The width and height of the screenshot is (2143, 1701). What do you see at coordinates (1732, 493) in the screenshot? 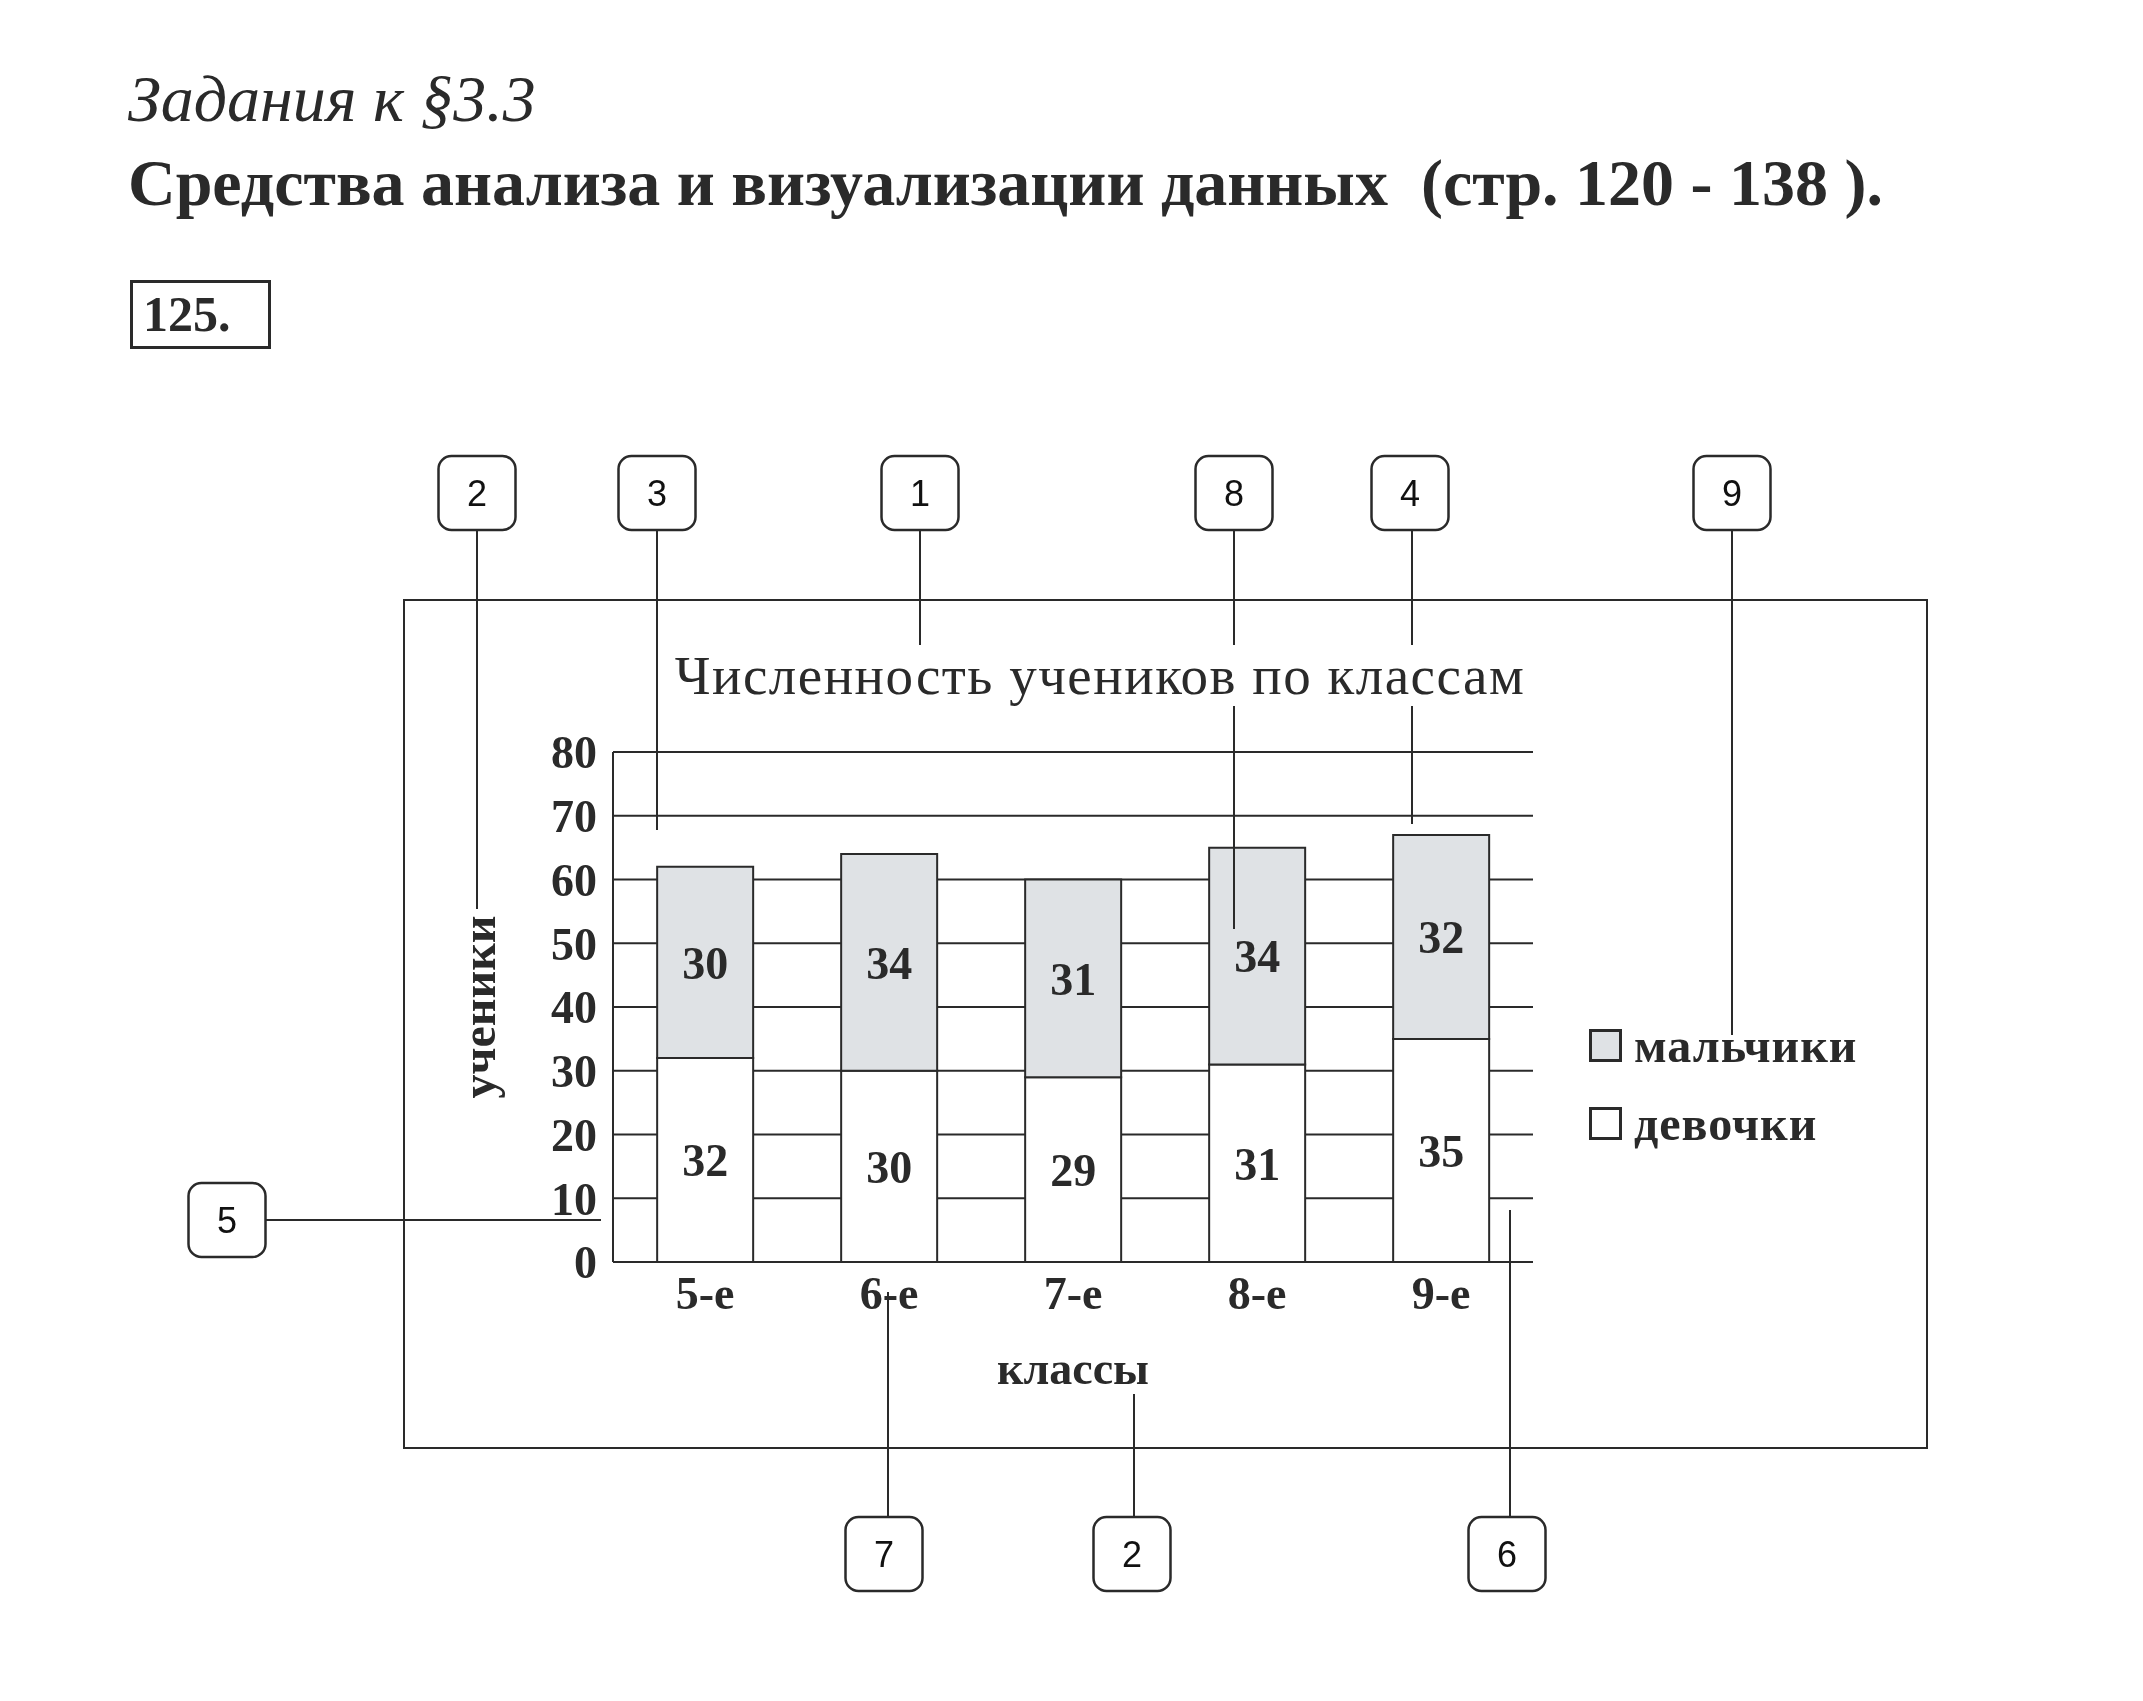
I see `text: 9` at bounding box center [1732, 493].